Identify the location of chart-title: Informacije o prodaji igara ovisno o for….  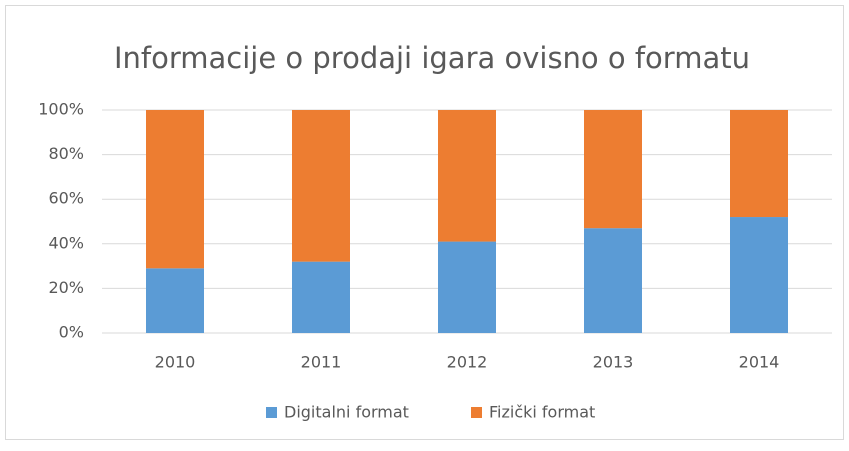
(432, 58).